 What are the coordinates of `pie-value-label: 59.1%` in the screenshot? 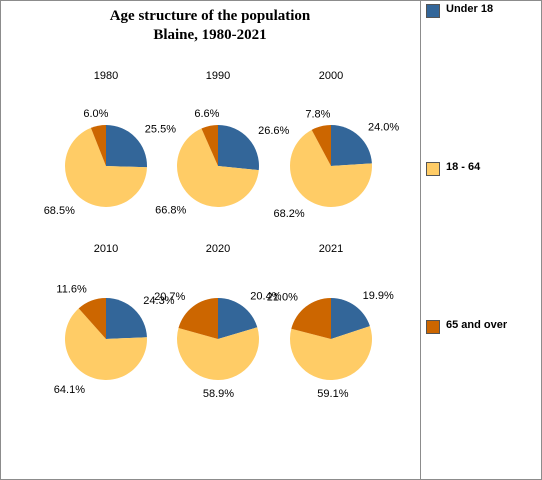 It's located at (332, 394).